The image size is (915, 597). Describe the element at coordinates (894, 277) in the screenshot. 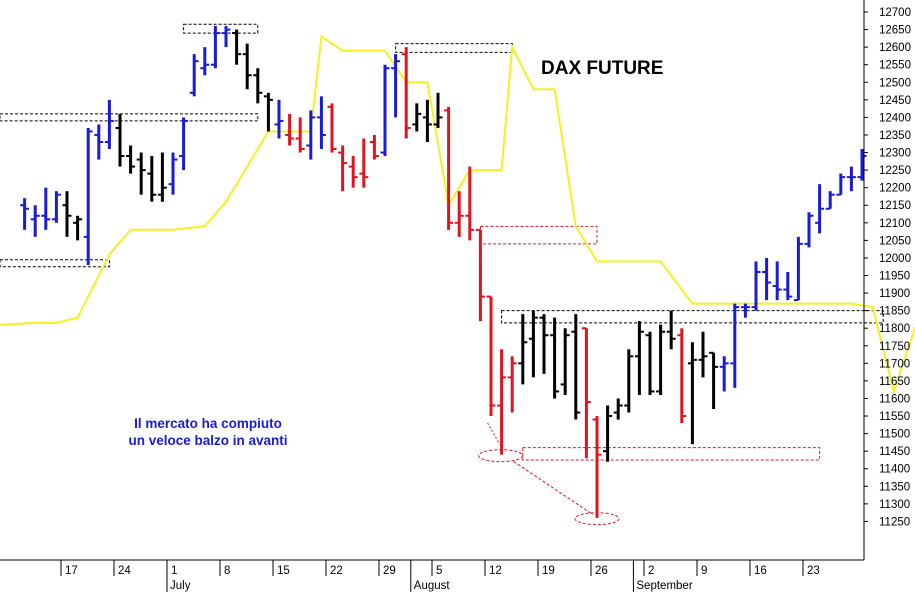

I see `y-tick-label-11950: 11950` at that location.